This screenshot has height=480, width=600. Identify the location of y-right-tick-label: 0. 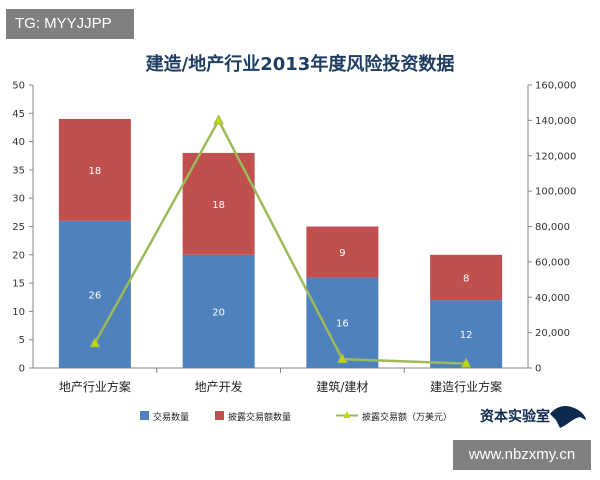
(538, 369).